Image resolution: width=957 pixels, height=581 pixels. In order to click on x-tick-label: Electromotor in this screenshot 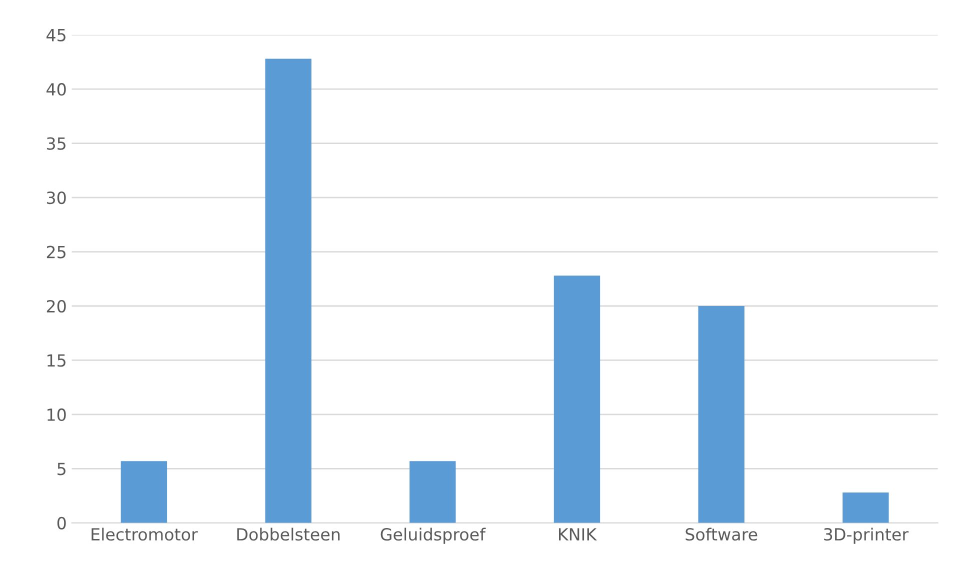, I will do `click(145, 534)`.